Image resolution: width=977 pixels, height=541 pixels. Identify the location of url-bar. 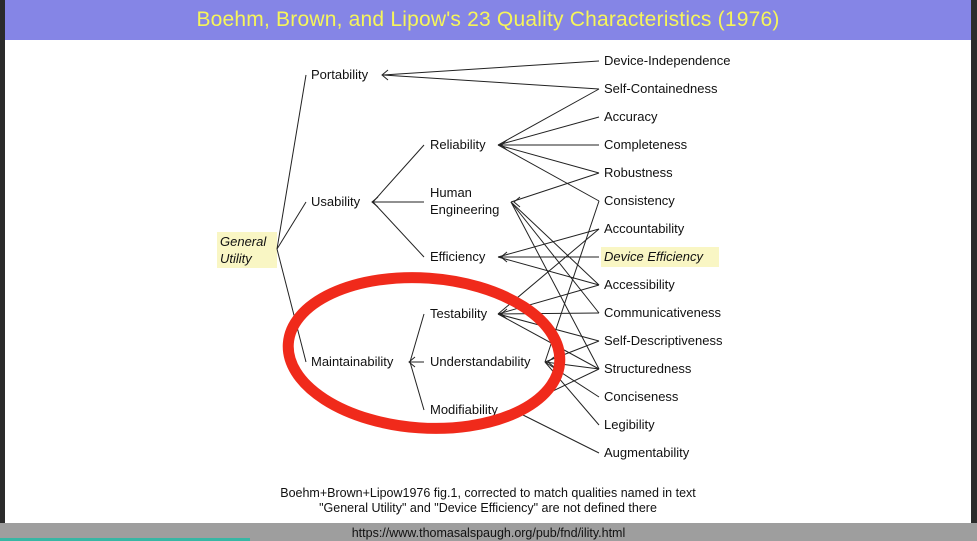
(488, 532).